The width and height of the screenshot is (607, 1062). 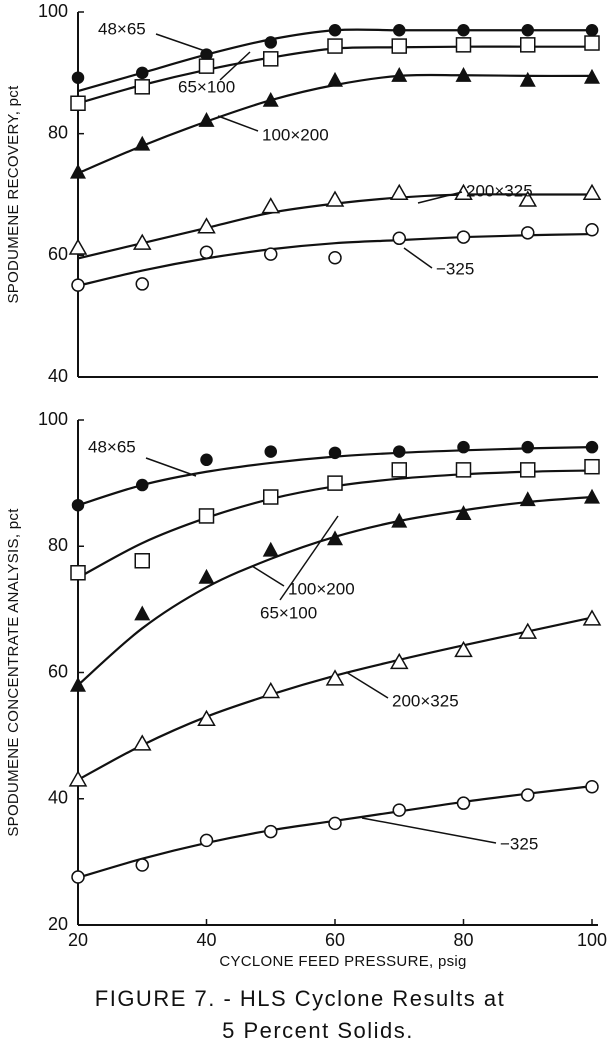 I want to click on y-tick-label: 100, so click(x=53, y=419).